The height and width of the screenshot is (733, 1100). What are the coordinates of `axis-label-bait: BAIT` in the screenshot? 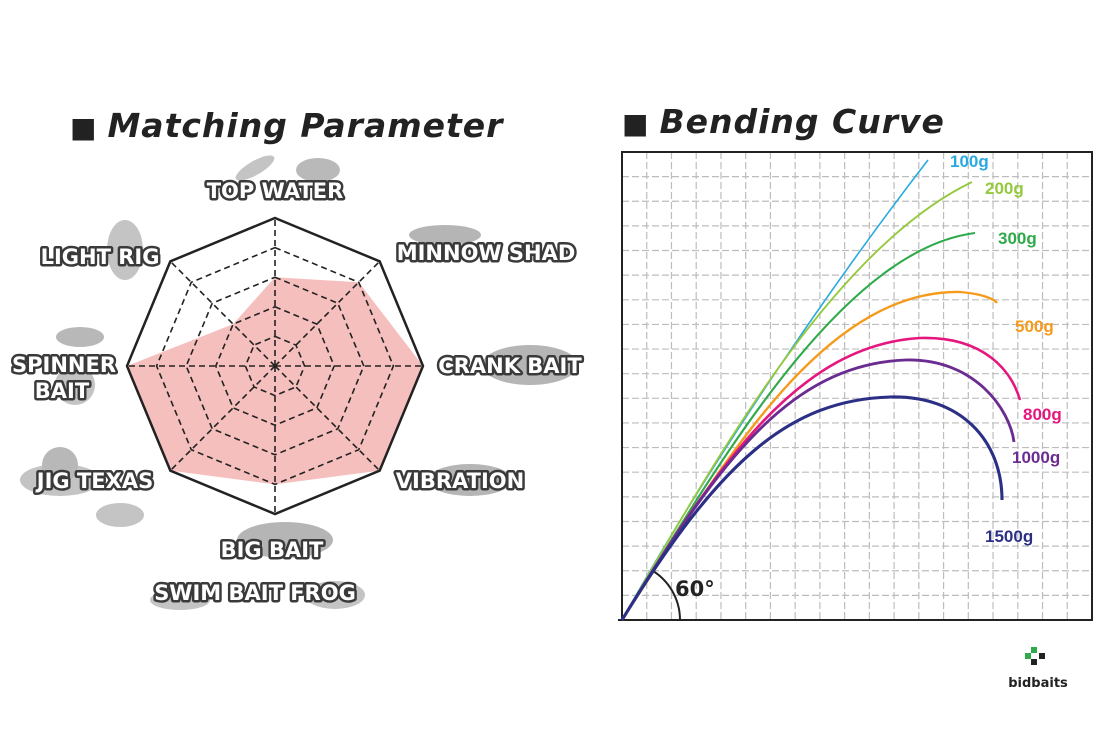 It's located at (62, 391).